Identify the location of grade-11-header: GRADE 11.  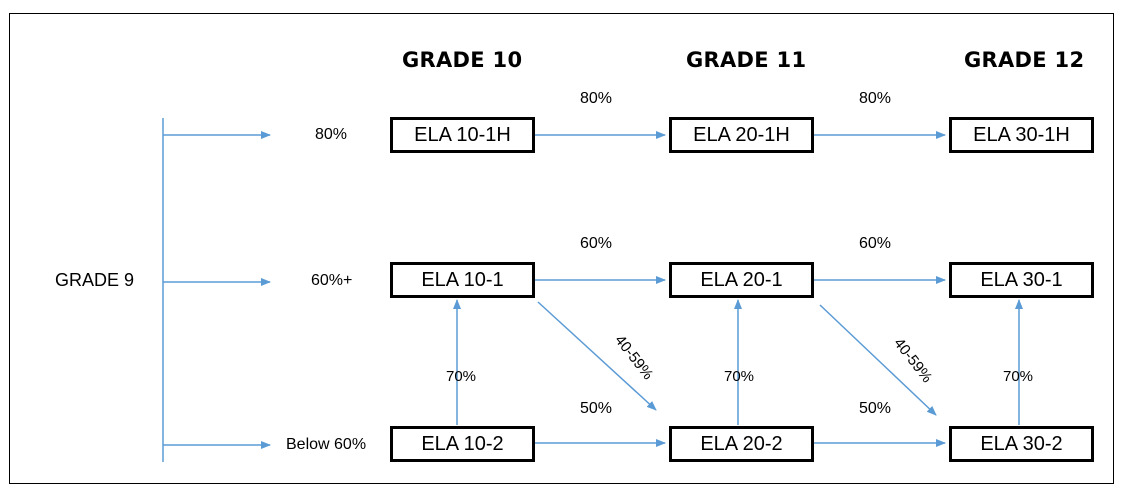
(746, 60).